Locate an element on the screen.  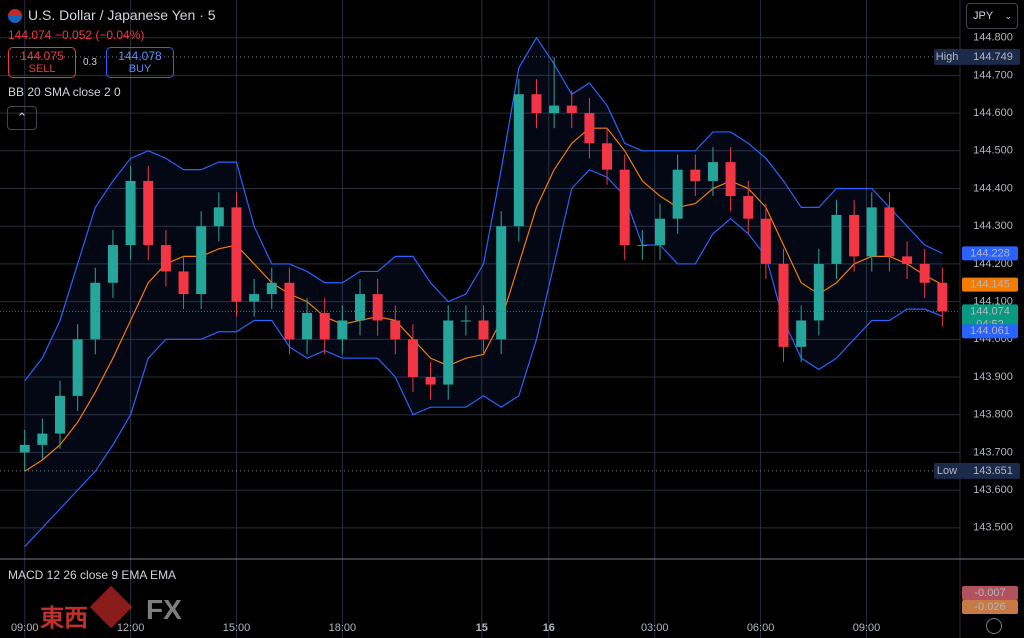
bb-middle-value: 144.145 is located at coordinates (990, 285).